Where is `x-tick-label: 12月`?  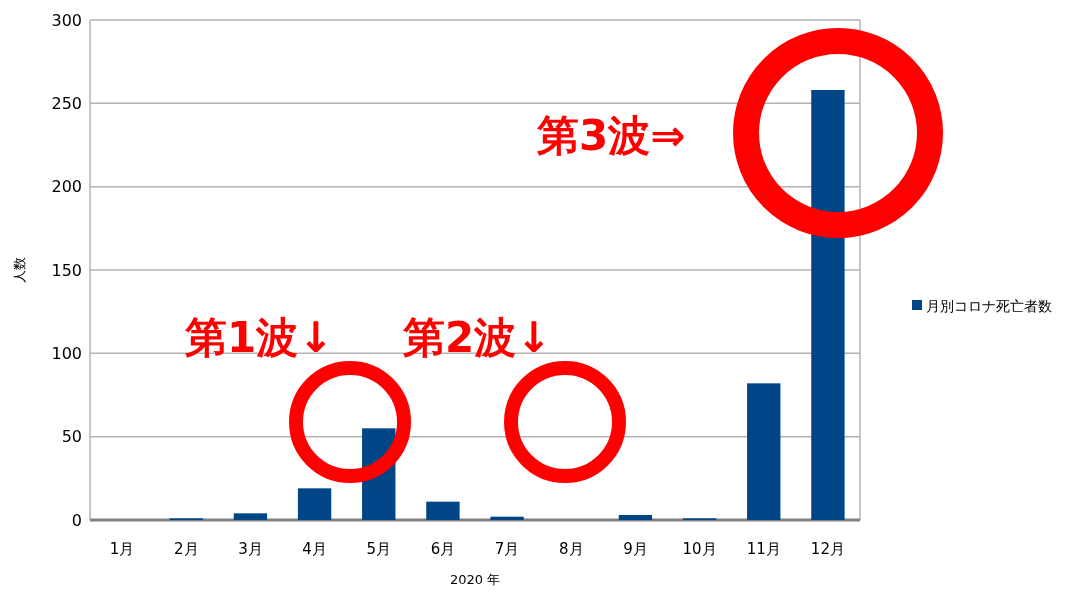
x-tick-label: 12月 is located at coordinates (827, 549).